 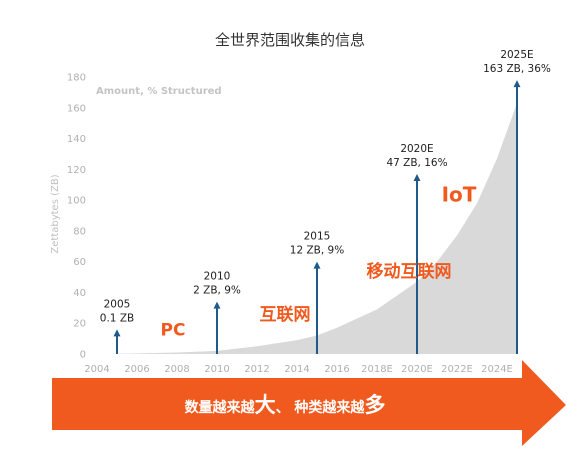 What do you see at coordinates (76, 139) in the screenshot?
I see `y-tick-label: 140` at bounding box center [76, 139].